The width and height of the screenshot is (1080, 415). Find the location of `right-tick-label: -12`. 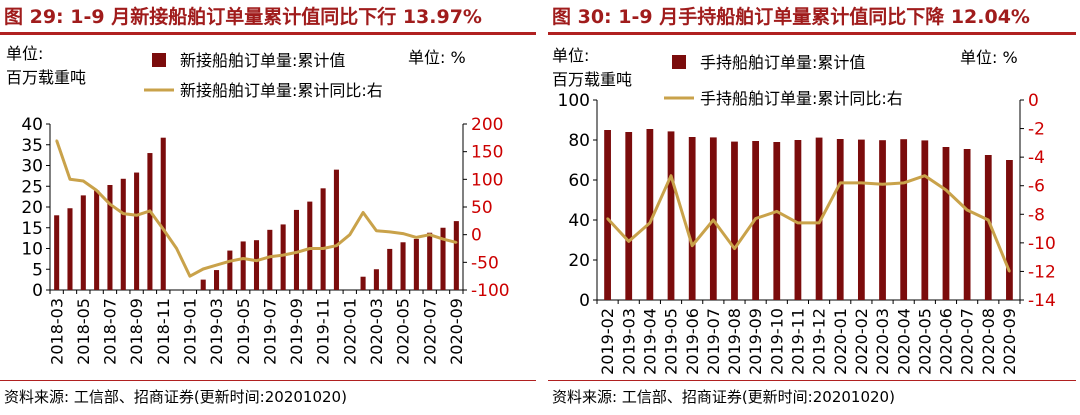

right-tick-label: -12 is located at coordinates (1042, 272).